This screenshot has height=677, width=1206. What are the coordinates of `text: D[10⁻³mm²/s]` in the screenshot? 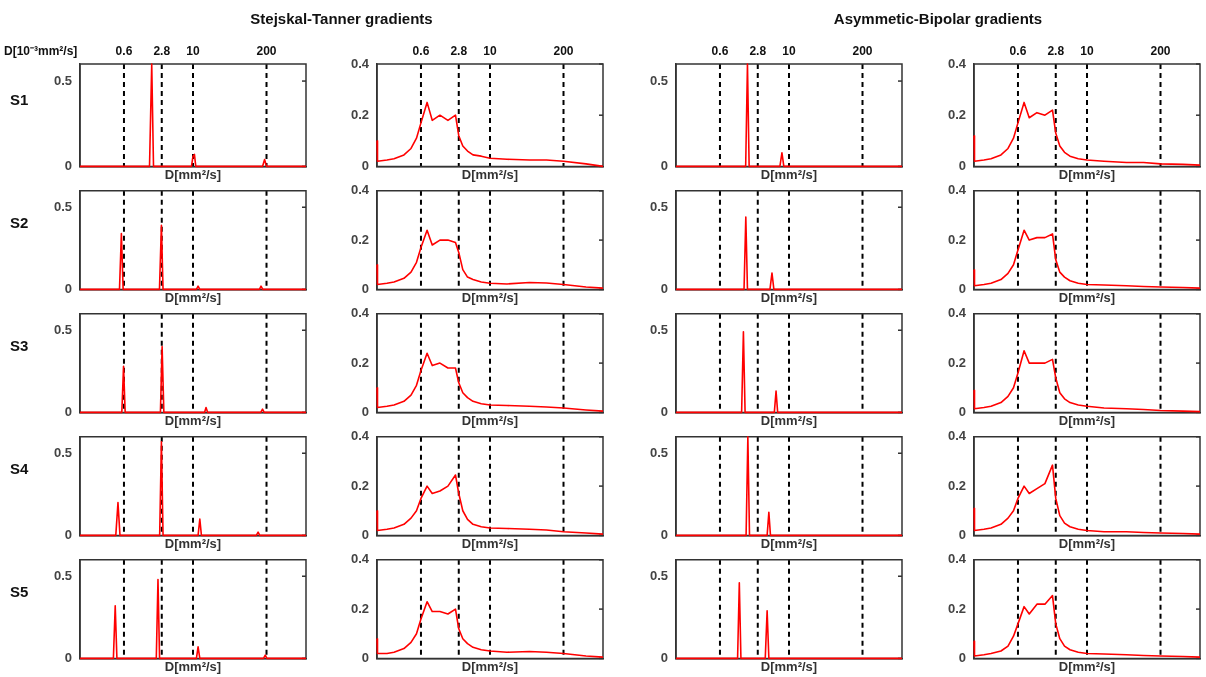 It's located at (41, 51).